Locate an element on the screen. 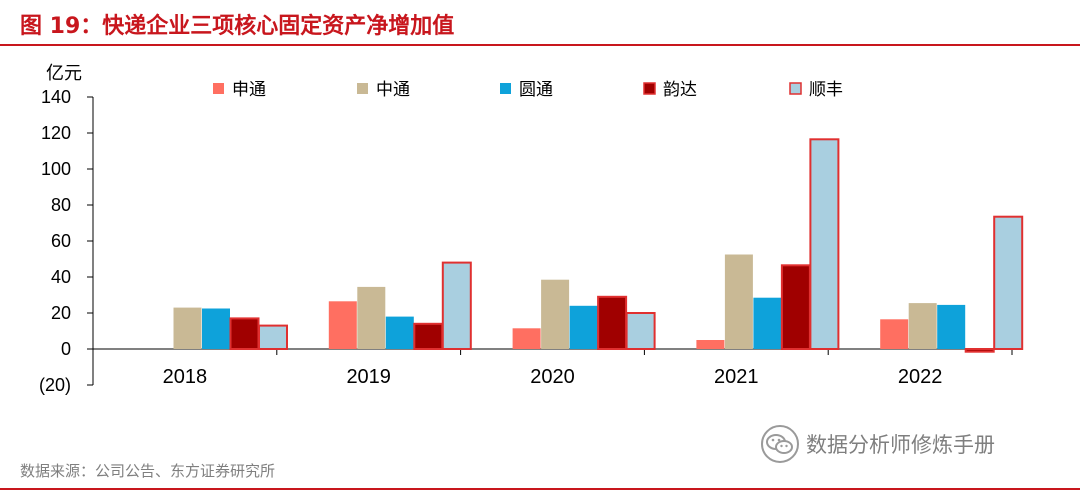 This screenshot has height=493, width=1080. bar-4-2022 is located at coordinates (979, 350).